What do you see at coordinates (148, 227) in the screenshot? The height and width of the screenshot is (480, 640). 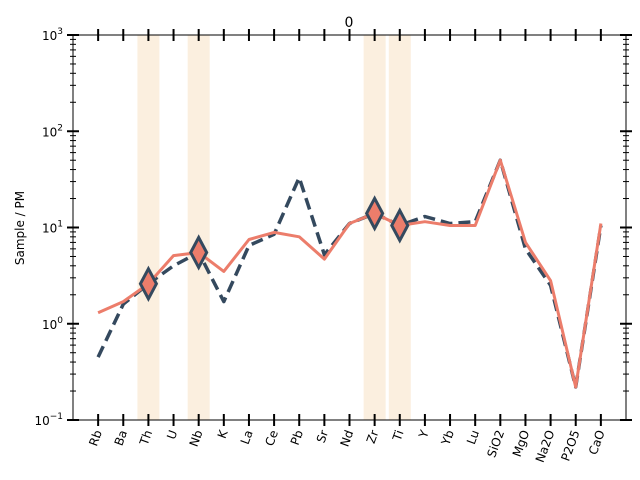 I see `highlight-band-th` at bounding box center [148, 227].